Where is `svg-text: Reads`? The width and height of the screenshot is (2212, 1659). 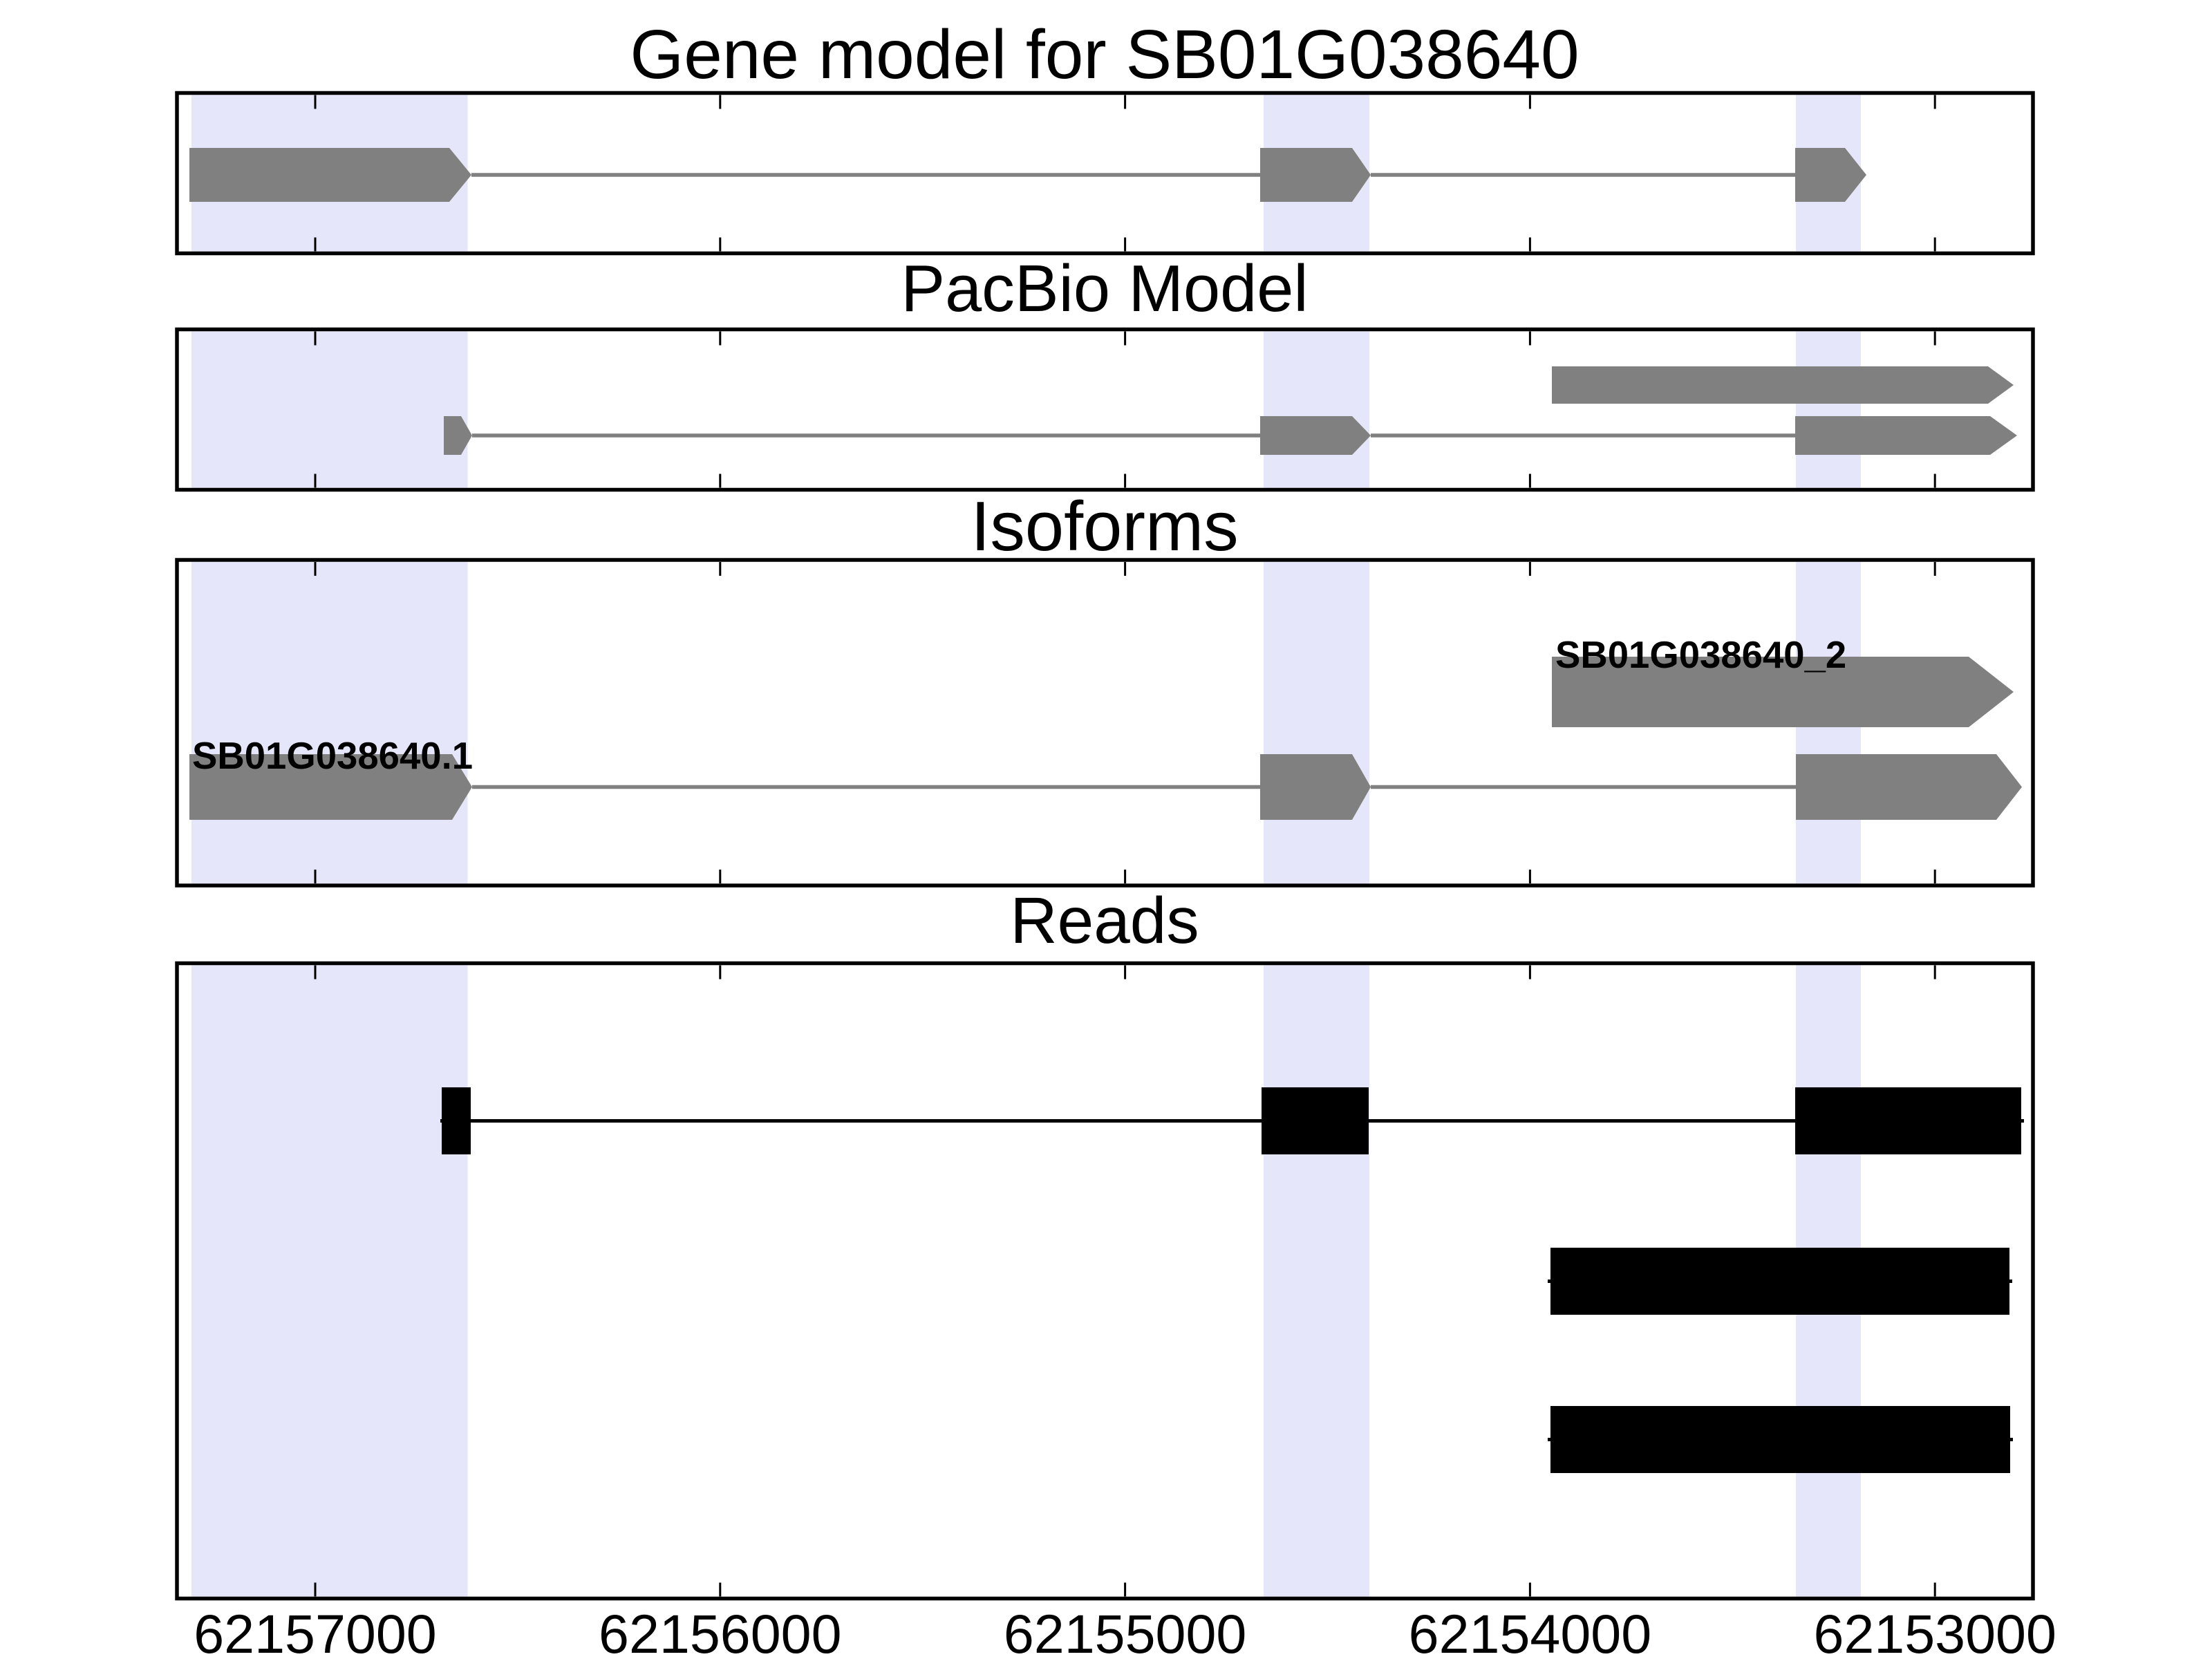
svg-text: Reads is located at coordinates (1104, 920).